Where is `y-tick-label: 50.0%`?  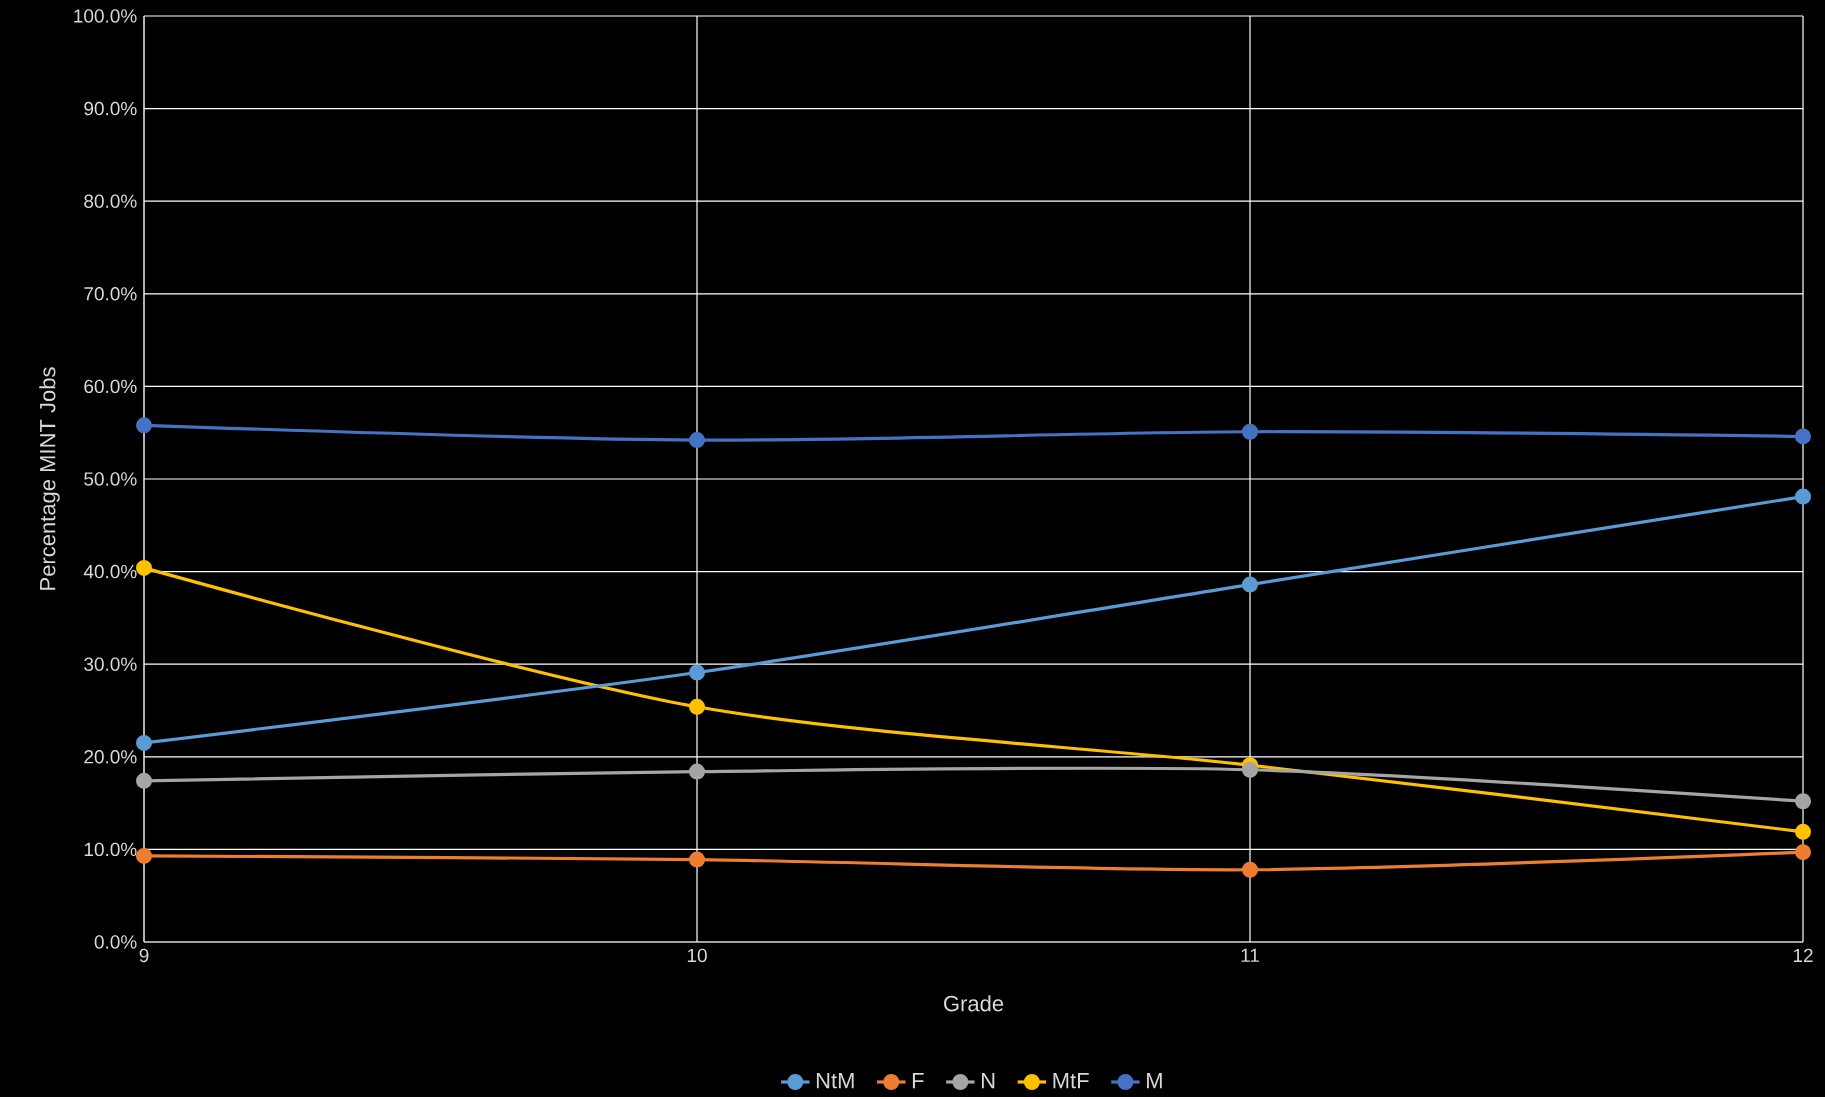
y-tick-label: 50.0% is located at coordinates (110, 479).